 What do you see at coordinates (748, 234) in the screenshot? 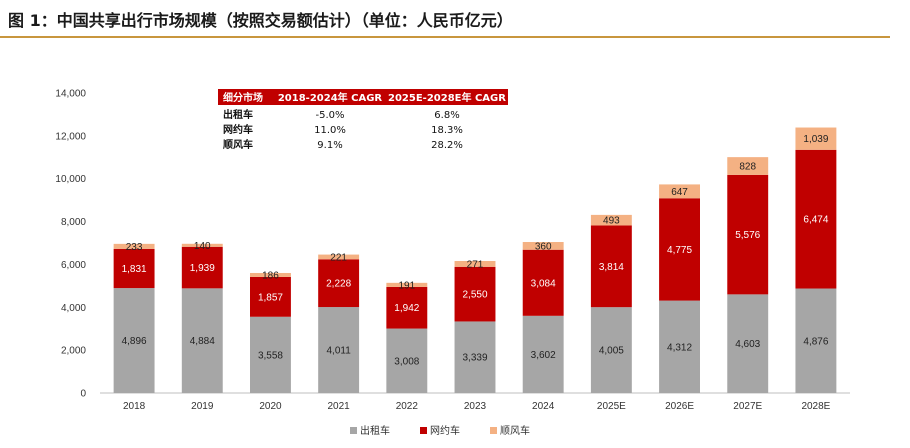
I see `bar-segment-ridehail-2027E` at bounding box center [748, 234].